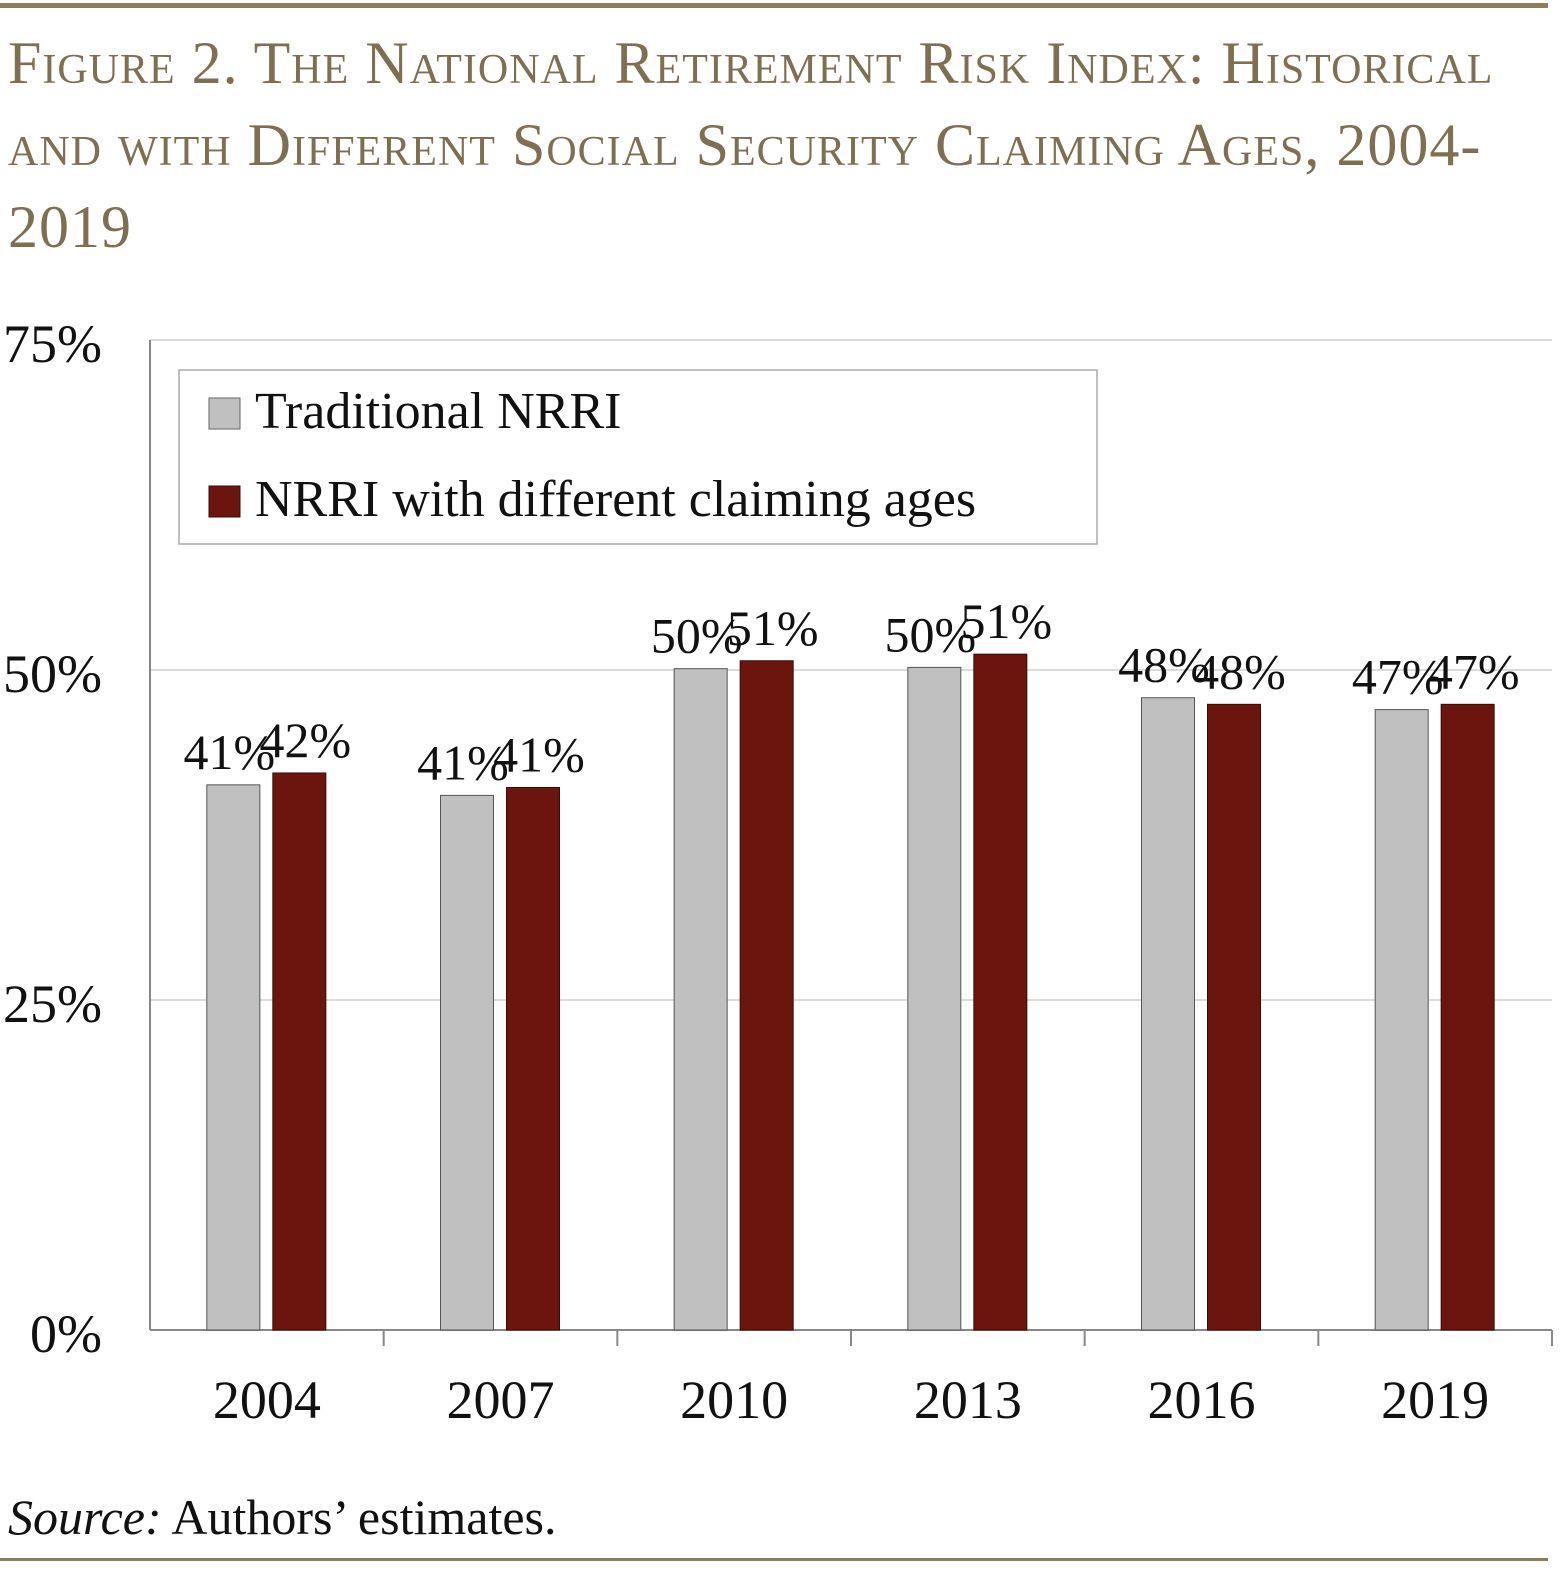 The image size is (1568, 1584). Describe the element at coordinates (1168, 1014) in the screenshot. I see `bar-traditional-2016` at that location.